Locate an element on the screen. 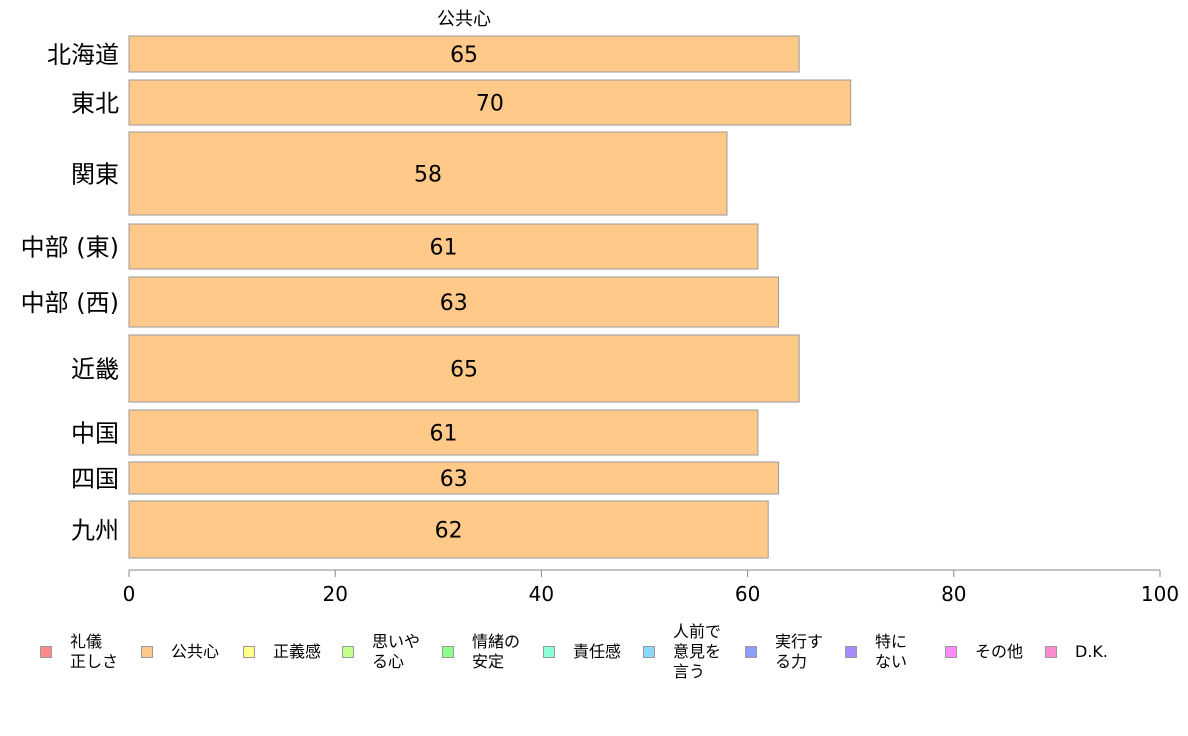 This screenshot has height=736, width=1188. legend-label: 公共心 is located at coordinates (195, 651).